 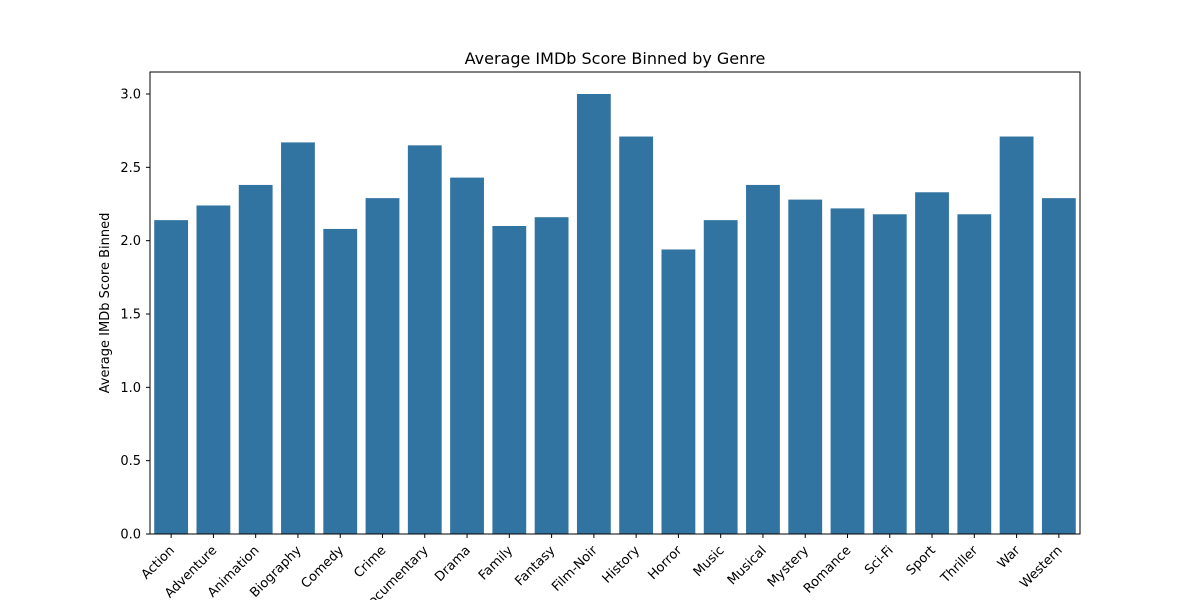 What do you see at coordinates (1058, 366) in the screenshot?
I see `bar-western` at bounding box center [1058, 366].